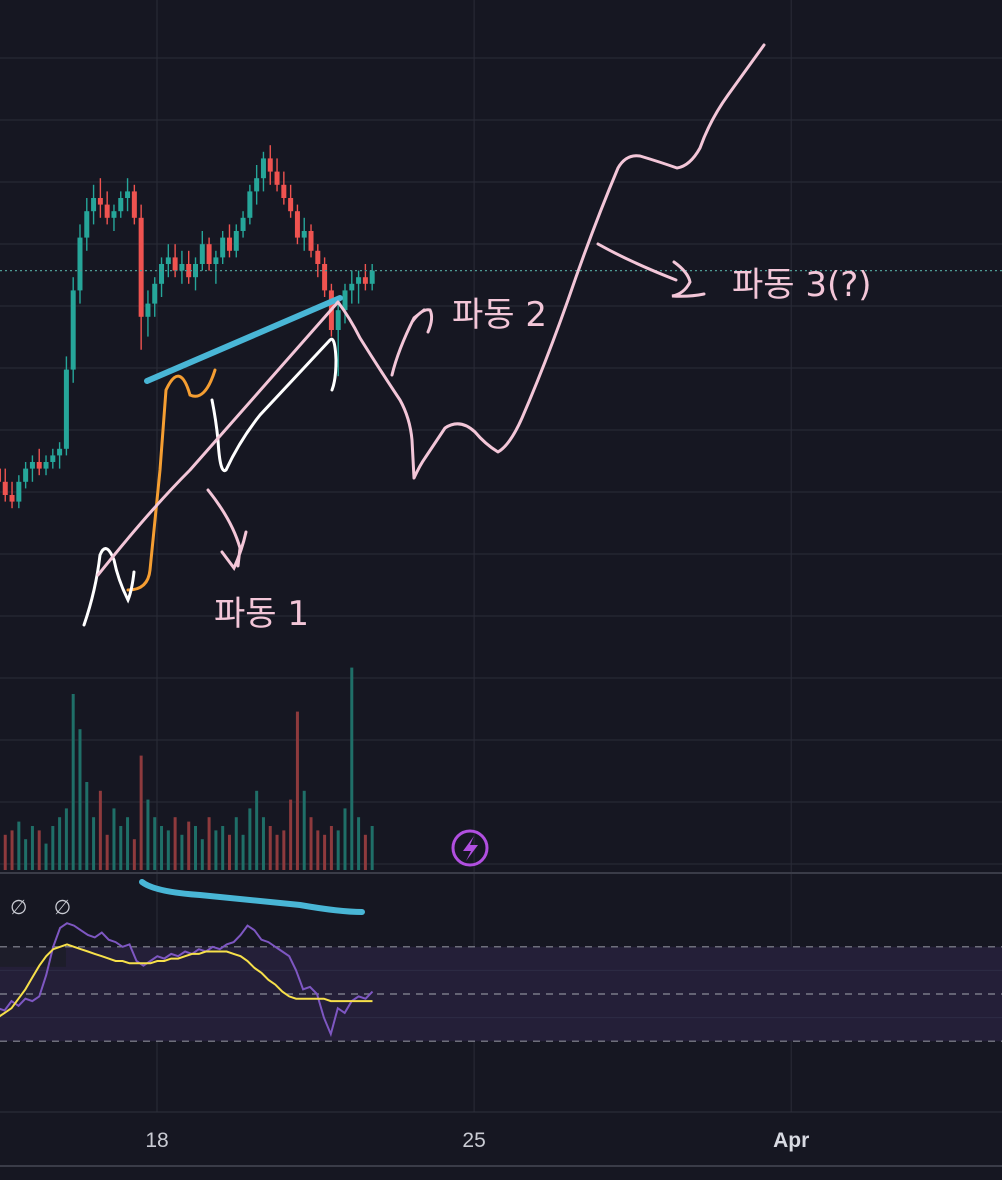 This screenshot has width=1002, height=1180. Describe the element at coordinates (252, 897) in the screenshot. I see `blue-trendline-rsi` at that location.